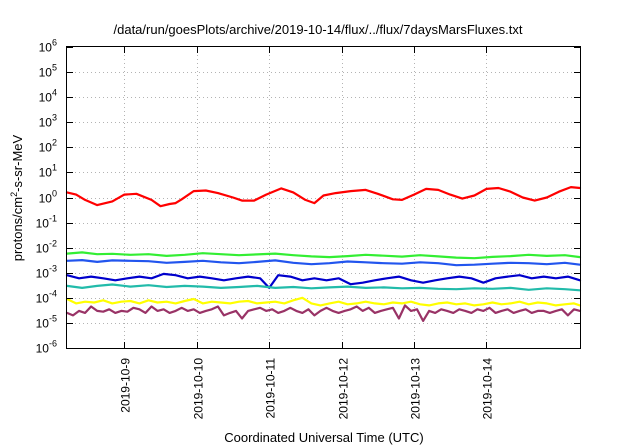  I want to click on x-tick-label: 2019-10-10, so click(199, 389).